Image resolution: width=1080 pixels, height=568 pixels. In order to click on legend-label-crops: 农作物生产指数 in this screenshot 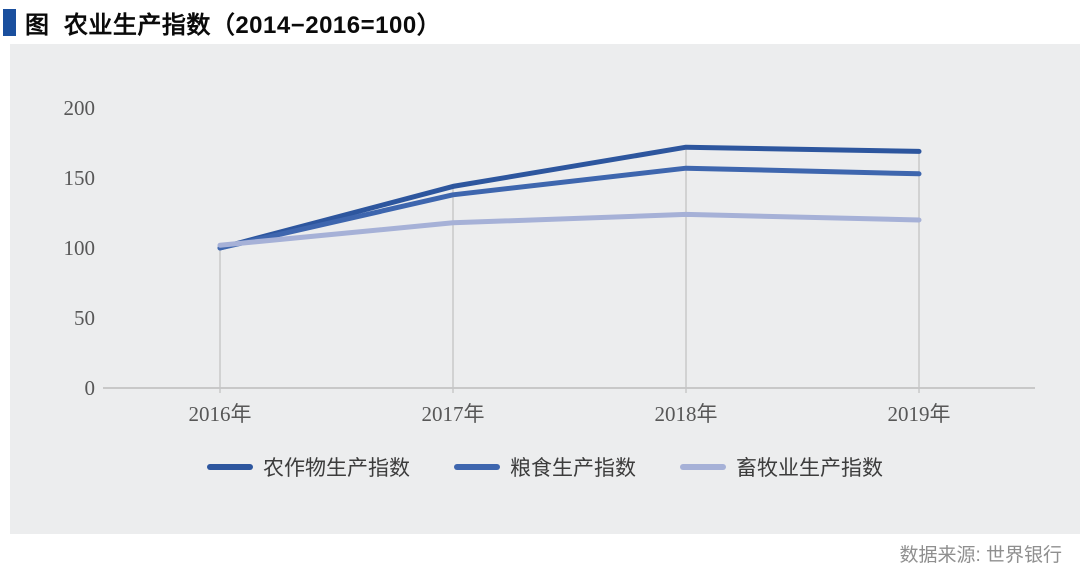, I will do `click(336, 468)`.